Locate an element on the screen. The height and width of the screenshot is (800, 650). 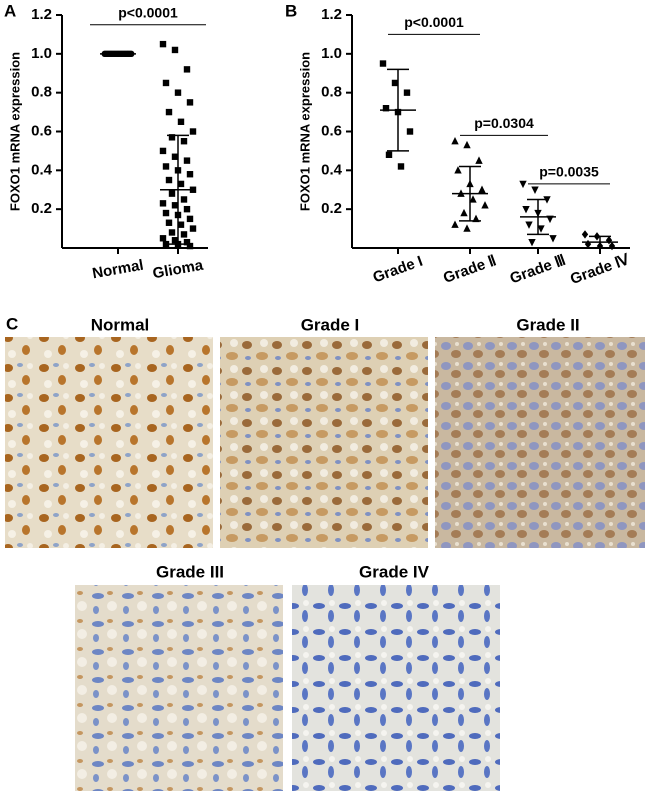
x-tick-label: Grade I is located at coordinates (398, 270).